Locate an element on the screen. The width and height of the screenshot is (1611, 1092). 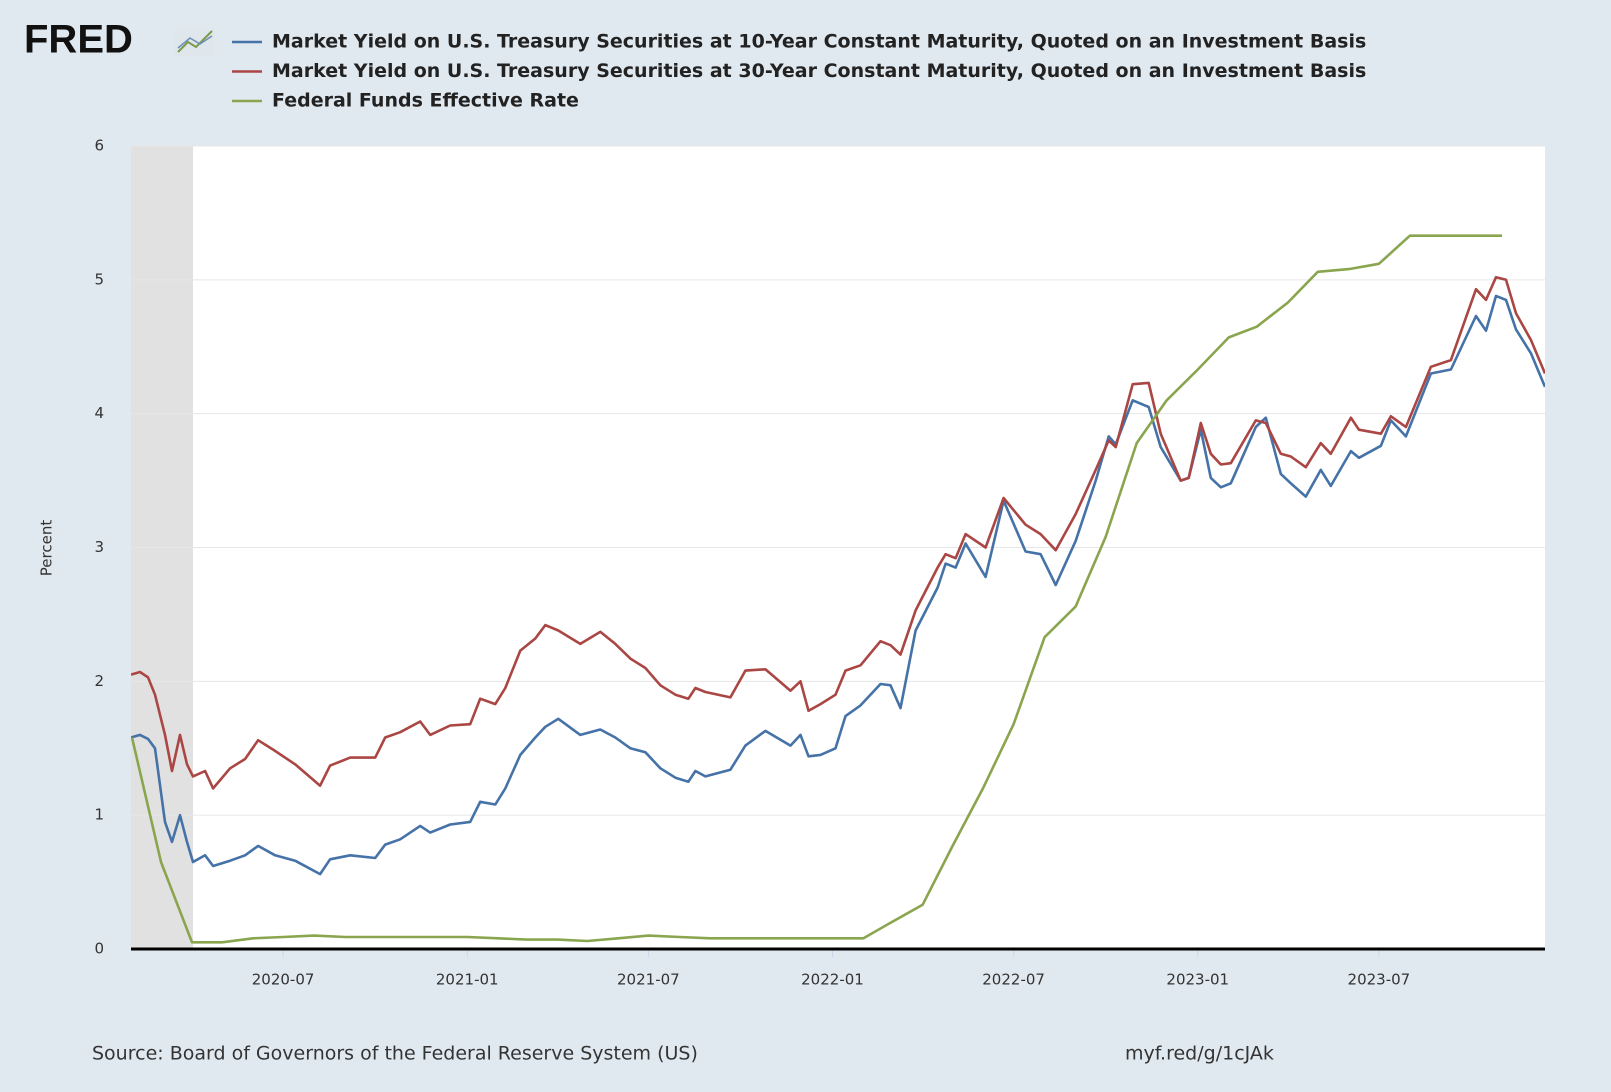
y-tick-label: 6 is located at coordinates (99, 146).